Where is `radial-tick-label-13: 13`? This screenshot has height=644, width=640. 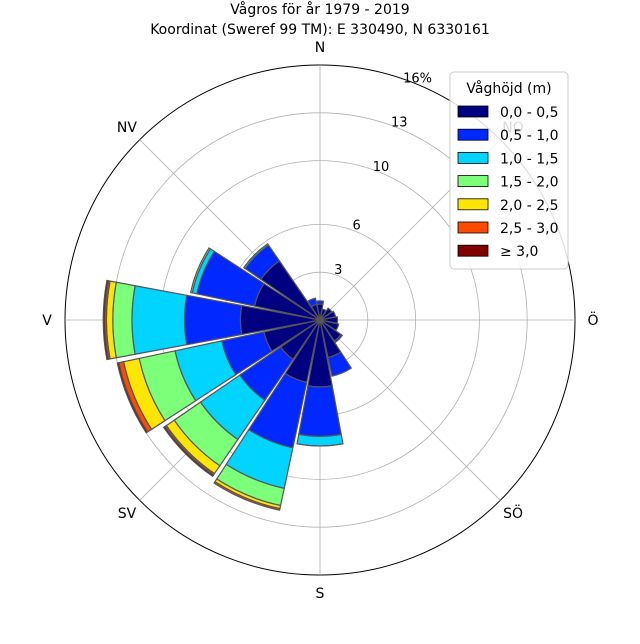
radial-tick-label-13: 13 is located at coordinates (399, 123).